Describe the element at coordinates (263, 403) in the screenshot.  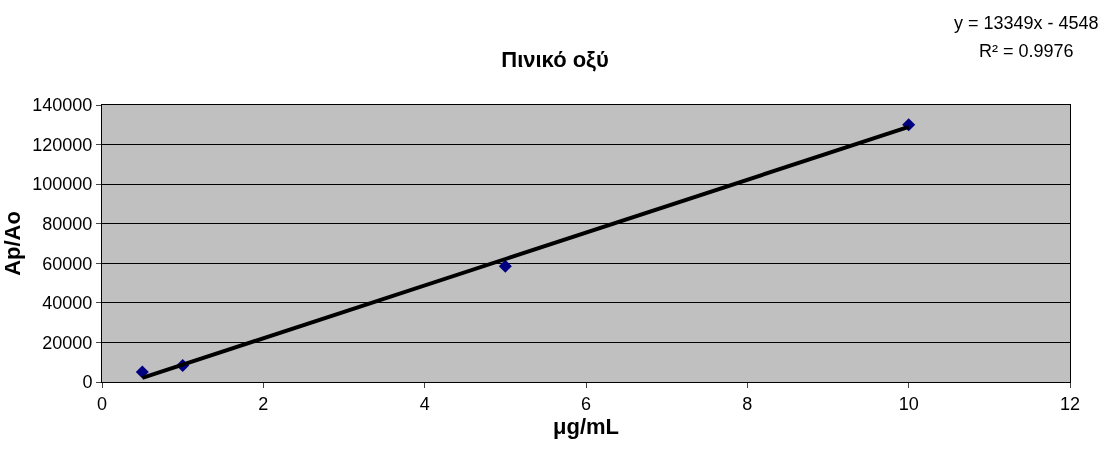
I see `x-tick-label: 2` at that location.